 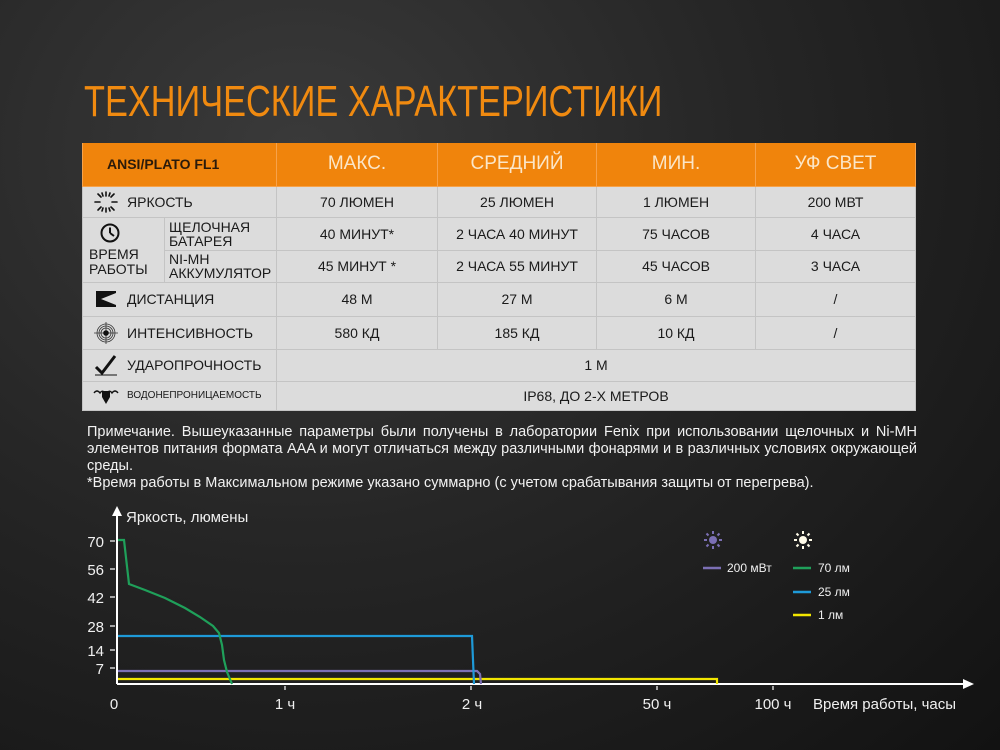 What do you see at coordinates (297, 659) in the screenshot?
I see `series-25lm` at bounding box center [297, 659].